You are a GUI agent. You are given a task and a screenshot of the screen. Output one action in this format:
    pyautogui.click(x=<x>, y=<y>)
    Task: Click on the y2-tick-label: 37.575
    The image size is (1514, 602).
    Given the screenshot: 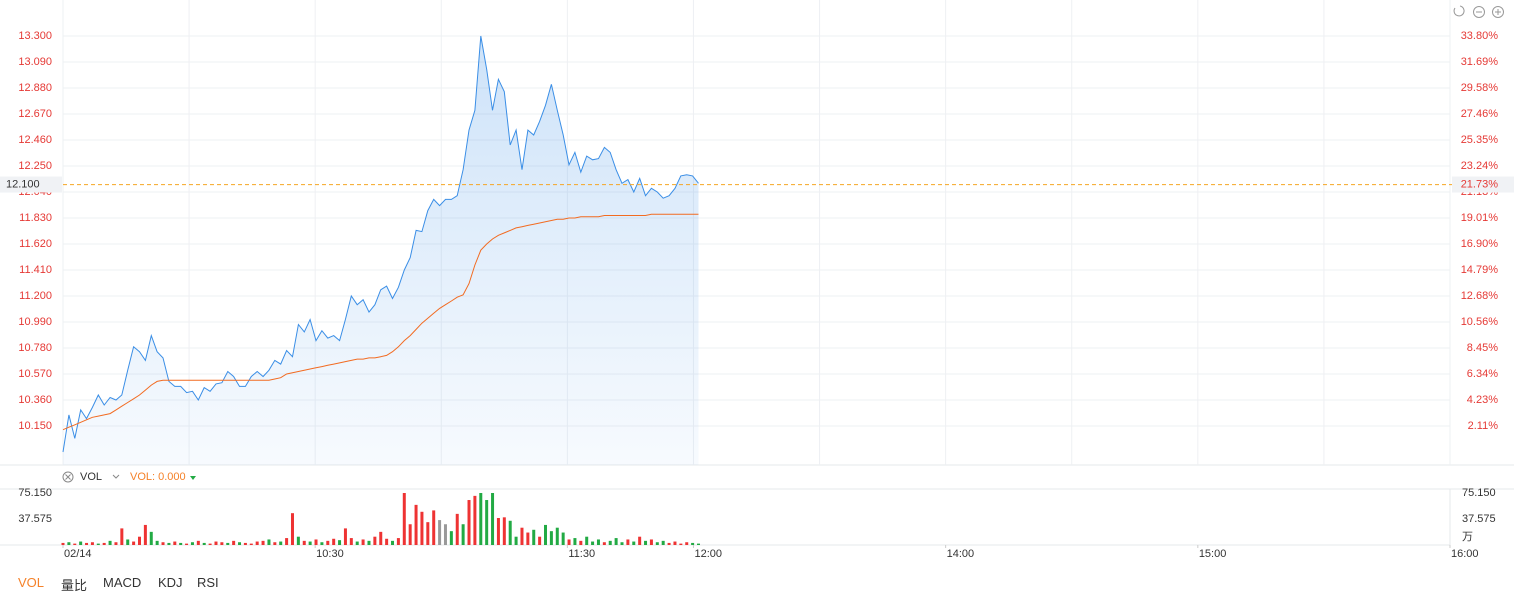 What is the action you would take?
    pyautogui.click(x=1479, y=519)
    